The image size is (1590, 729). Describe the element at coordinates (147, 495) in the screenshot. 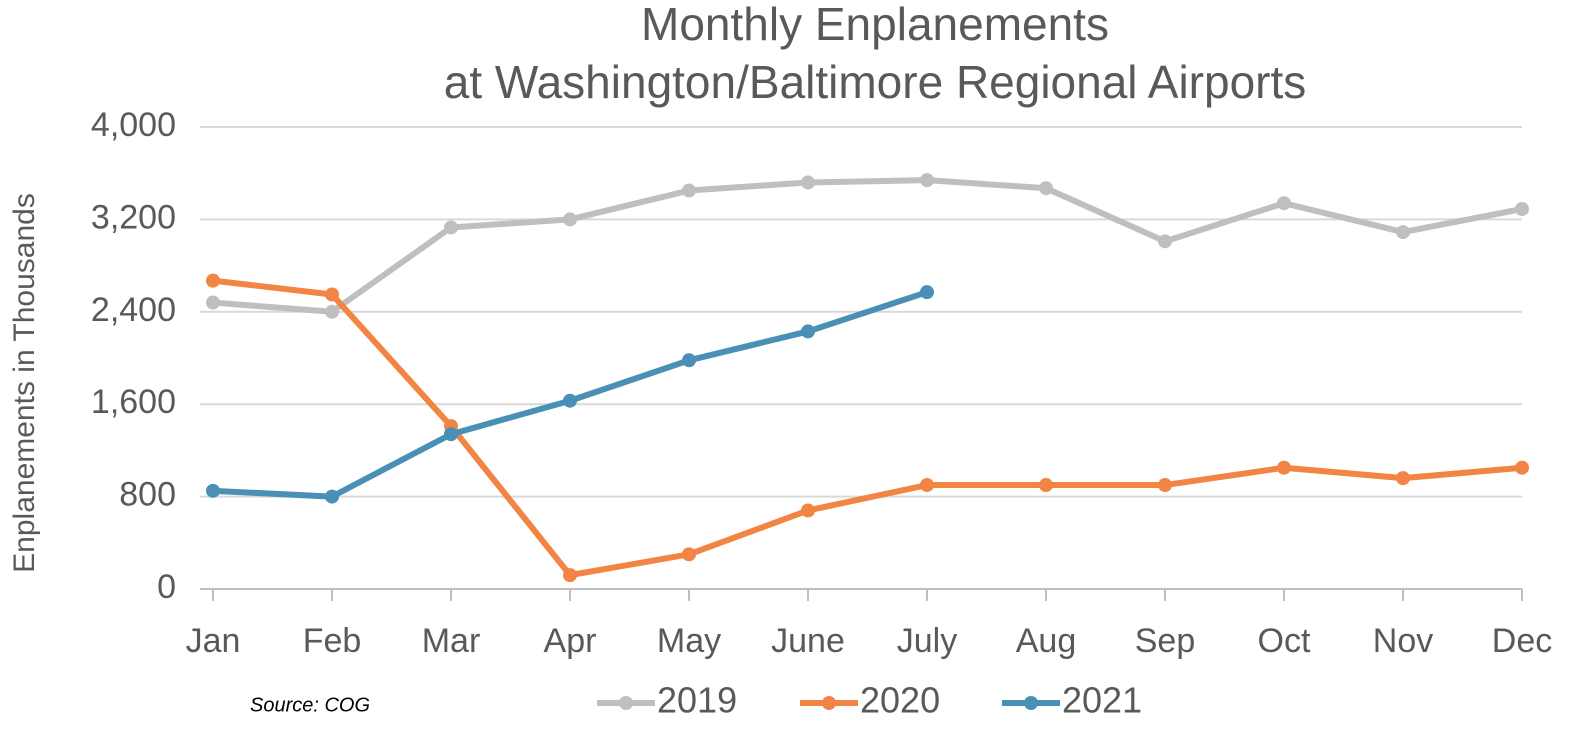

I see `y-tick-label: 800` at that location.